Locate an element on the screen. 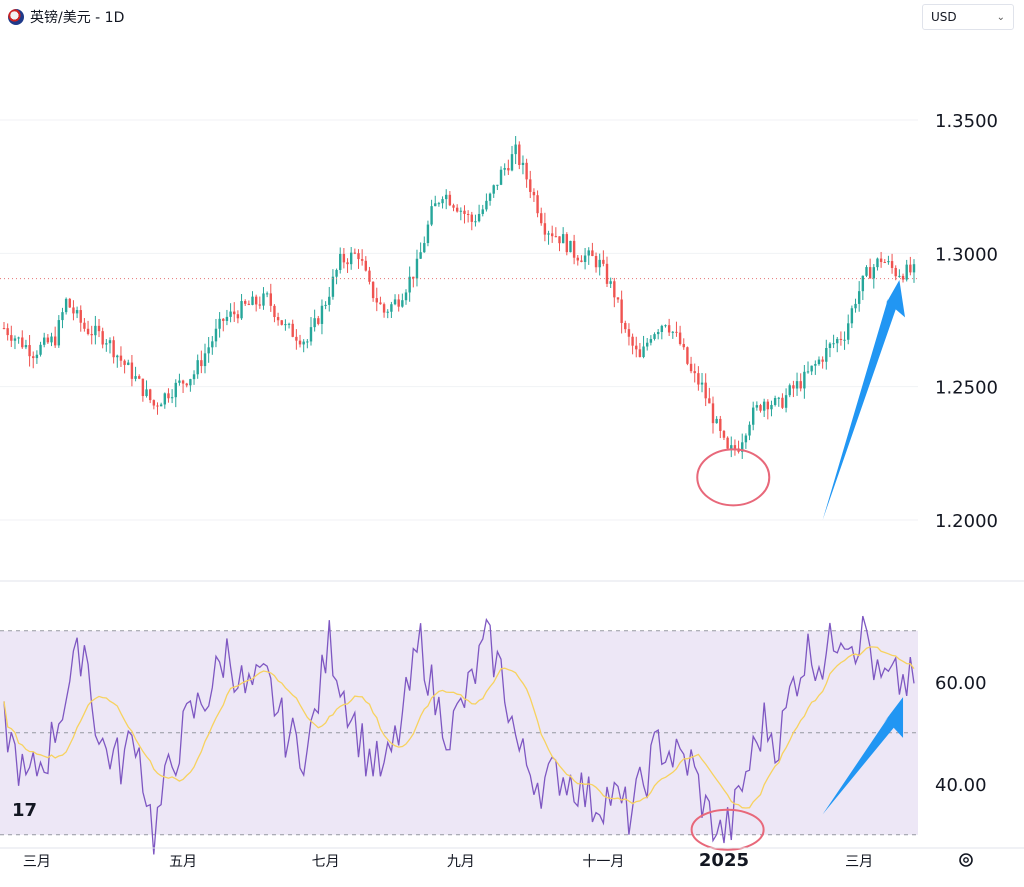 This screenshot has height=887, width=1024. rsi-up-arrow-annotation is located at coordinates (863, 756).